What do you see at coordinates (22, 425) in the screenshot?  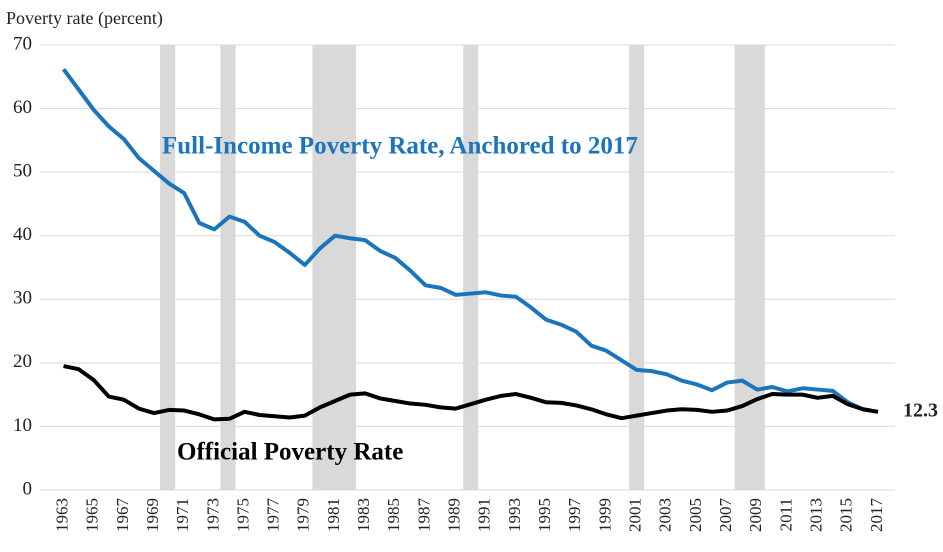 I see `y-tick-label: 10` at bounding box center [22, 425].